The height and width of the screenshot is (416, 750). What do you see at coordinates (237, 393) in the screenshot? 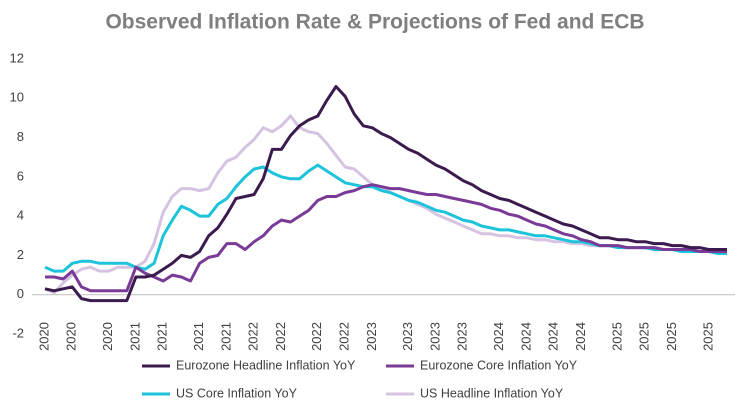
I see `legend-label: US Core Inflation YoY` at bounding box center [237, 393].